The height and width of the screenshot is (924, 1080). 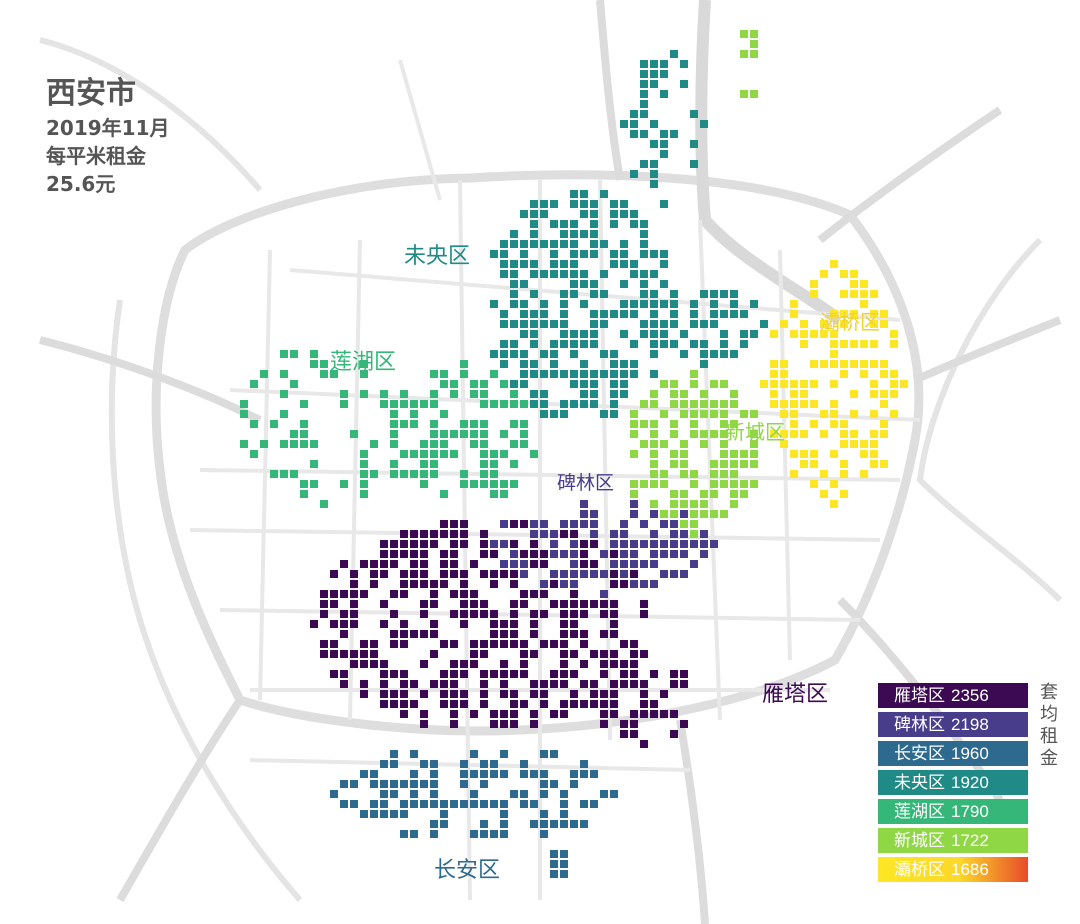 What do you see at coordinates (91, 93) in the screenshot?
I see `city-title: 西安市` at bounding box center [91, 93].